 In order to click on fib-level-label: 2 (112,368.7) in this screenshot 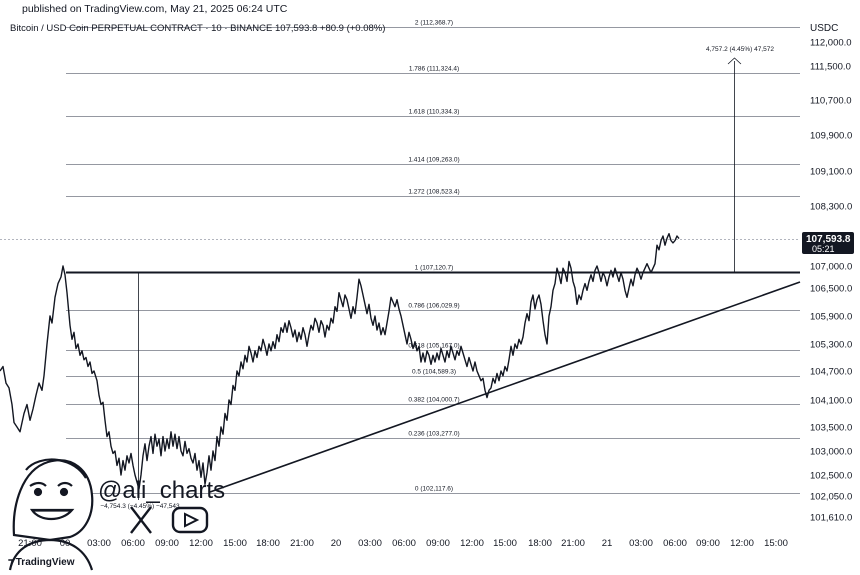, I will do `click(434, 23)`.